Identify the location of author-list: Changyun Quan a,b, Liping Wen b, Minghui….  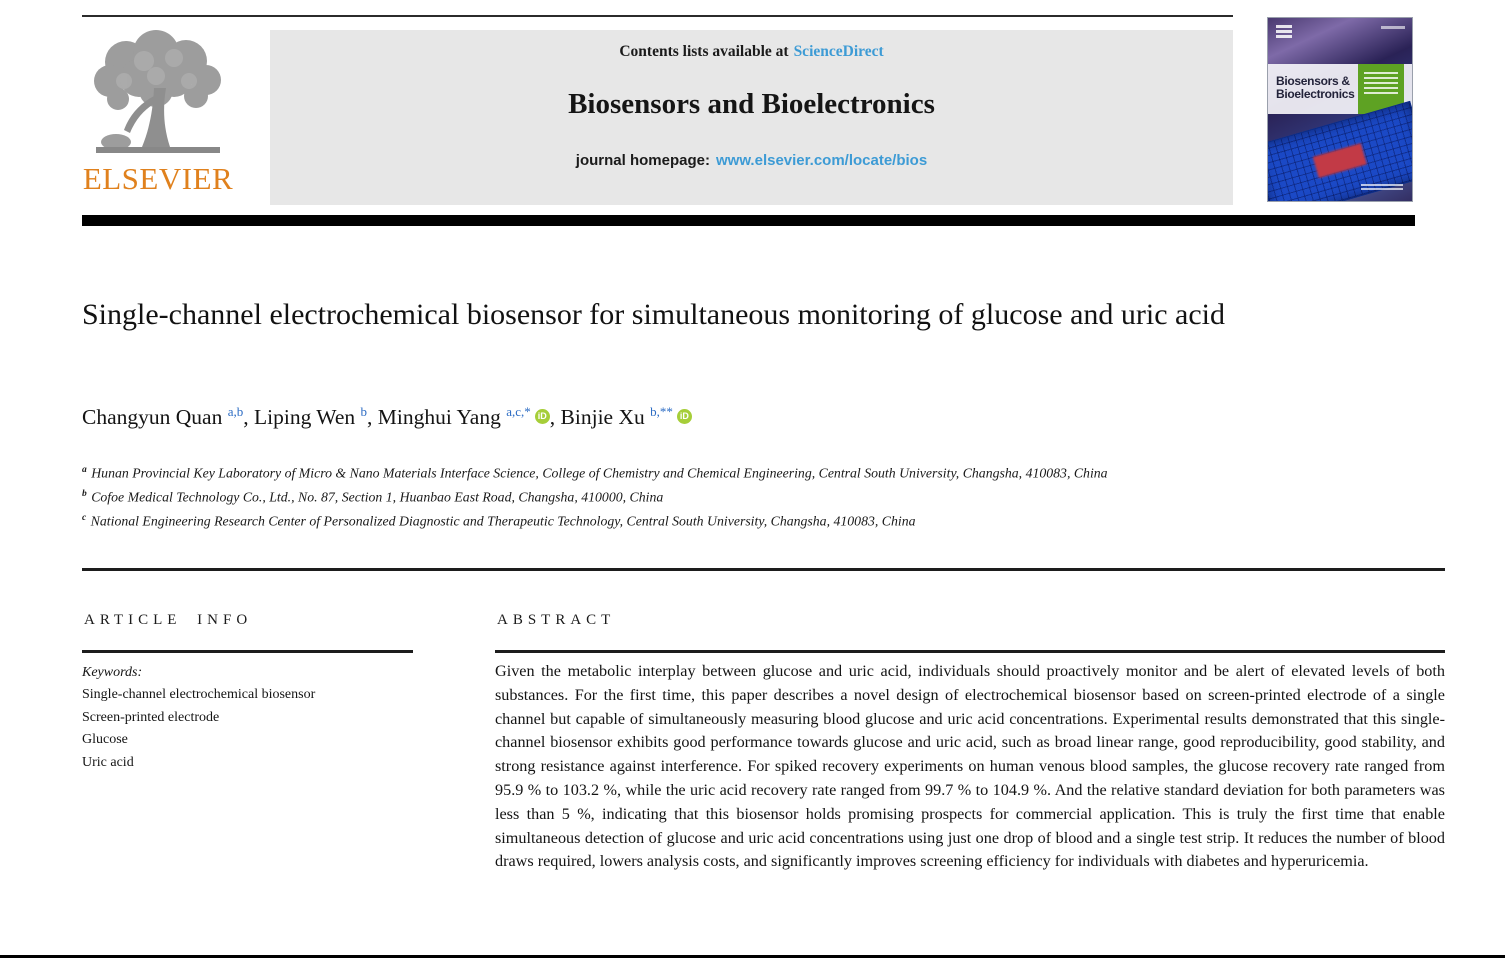
(752, 417).